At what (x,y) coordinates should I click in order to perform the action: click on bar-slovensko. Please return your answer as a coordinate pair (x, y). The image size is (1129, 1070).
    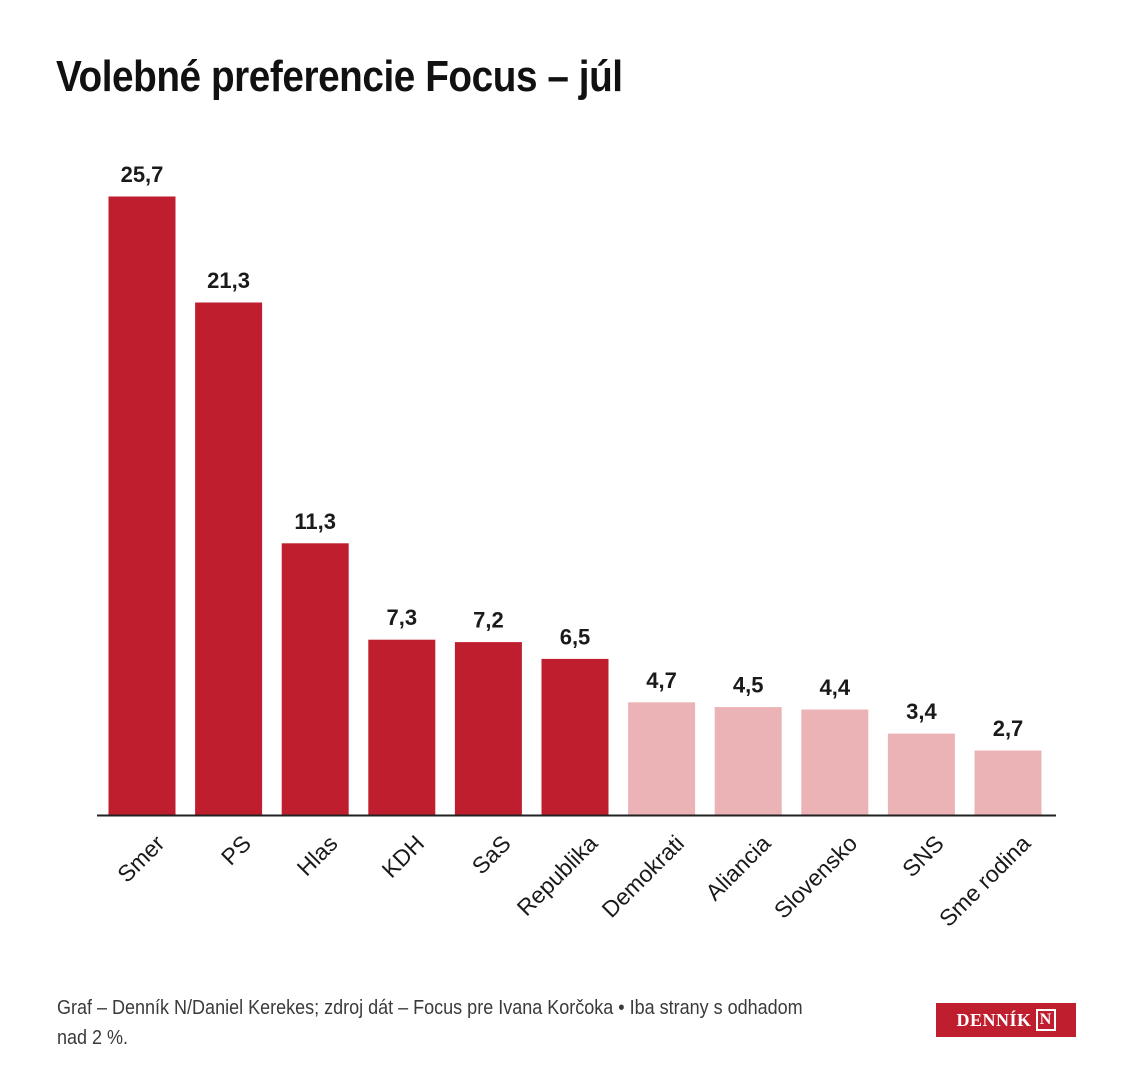
    Looking at the image, I should click on (835, 762).